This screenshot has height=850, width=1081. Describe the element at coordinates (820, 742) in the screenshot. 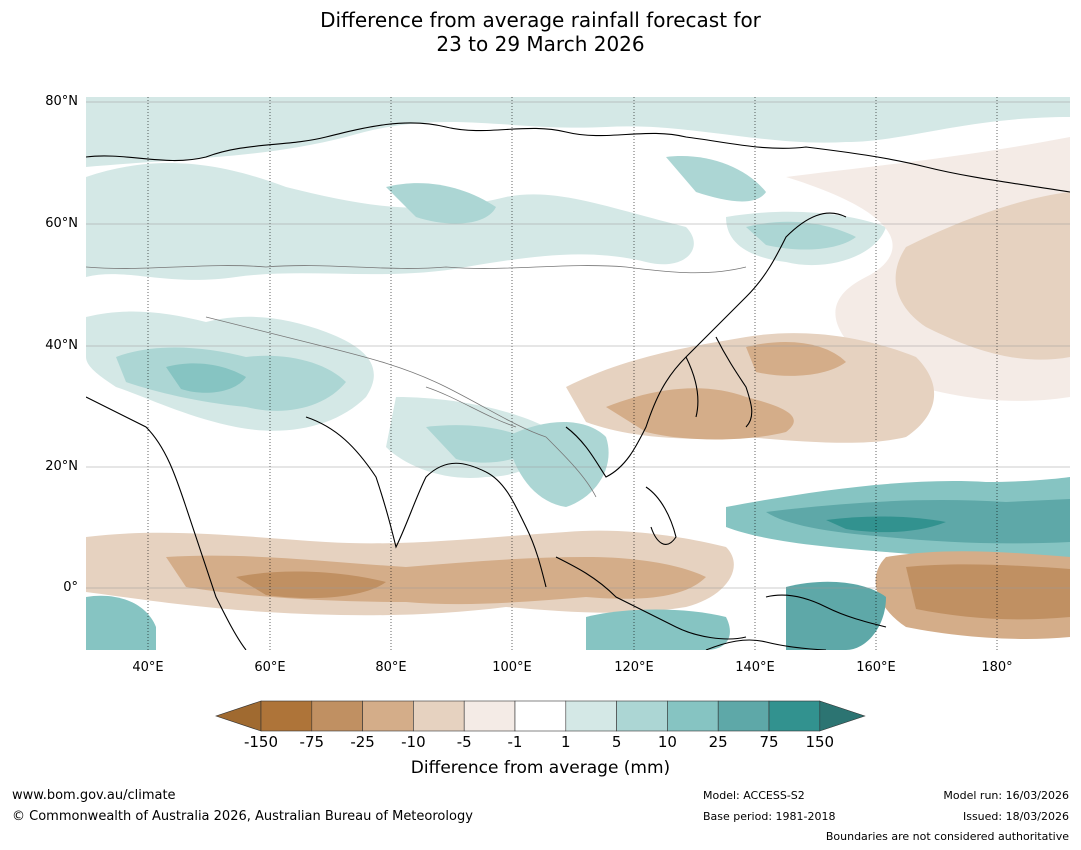

I see `legend-tick-label: 150` at that location.